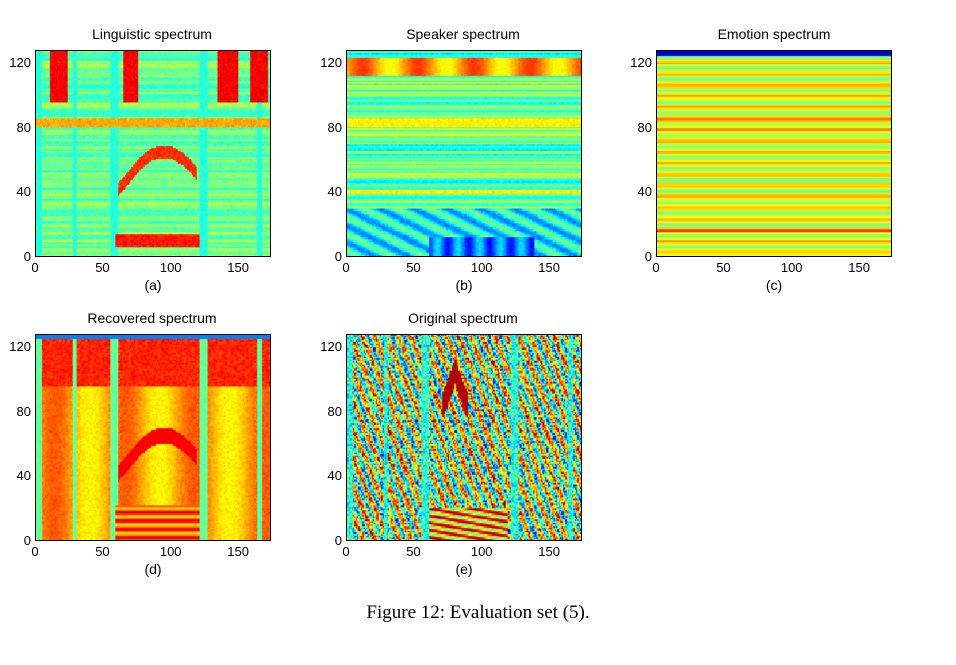  What do you see at coordinates (464, 437) in the screenshot?
I see `heatmap-original` at bounding box center [464, 437].